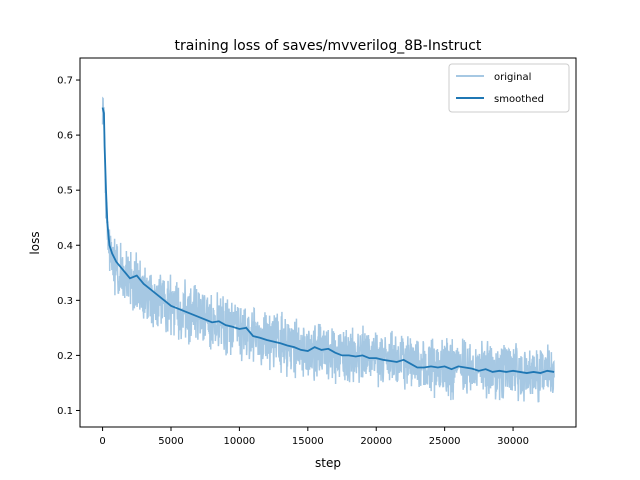  Describe the element at coordinates (308, 441) in the screenshot. I see `x-tick-label: 15000` at that location.